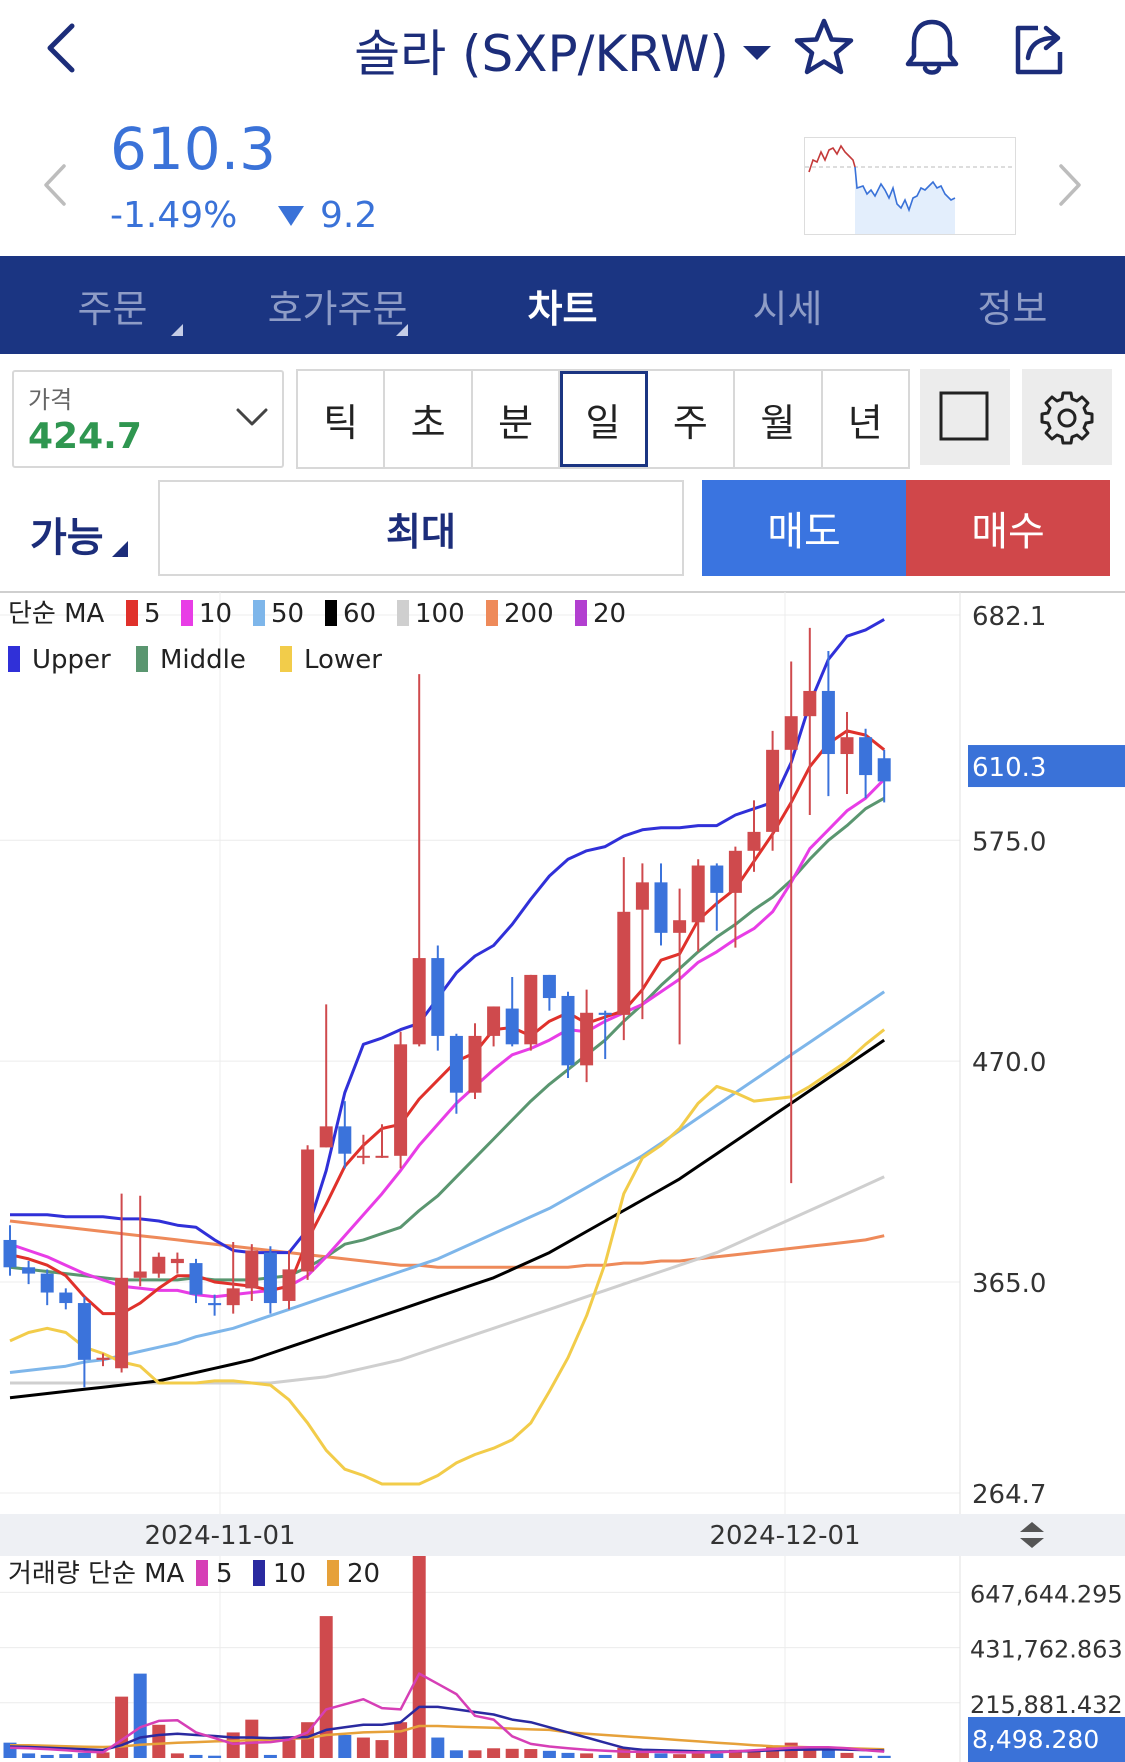 This screenshot has width=1125, height=1762. What do you see at coordinates (824, 48) in the screenshot?
I see `star-icon` at bounding box center [824, 48].